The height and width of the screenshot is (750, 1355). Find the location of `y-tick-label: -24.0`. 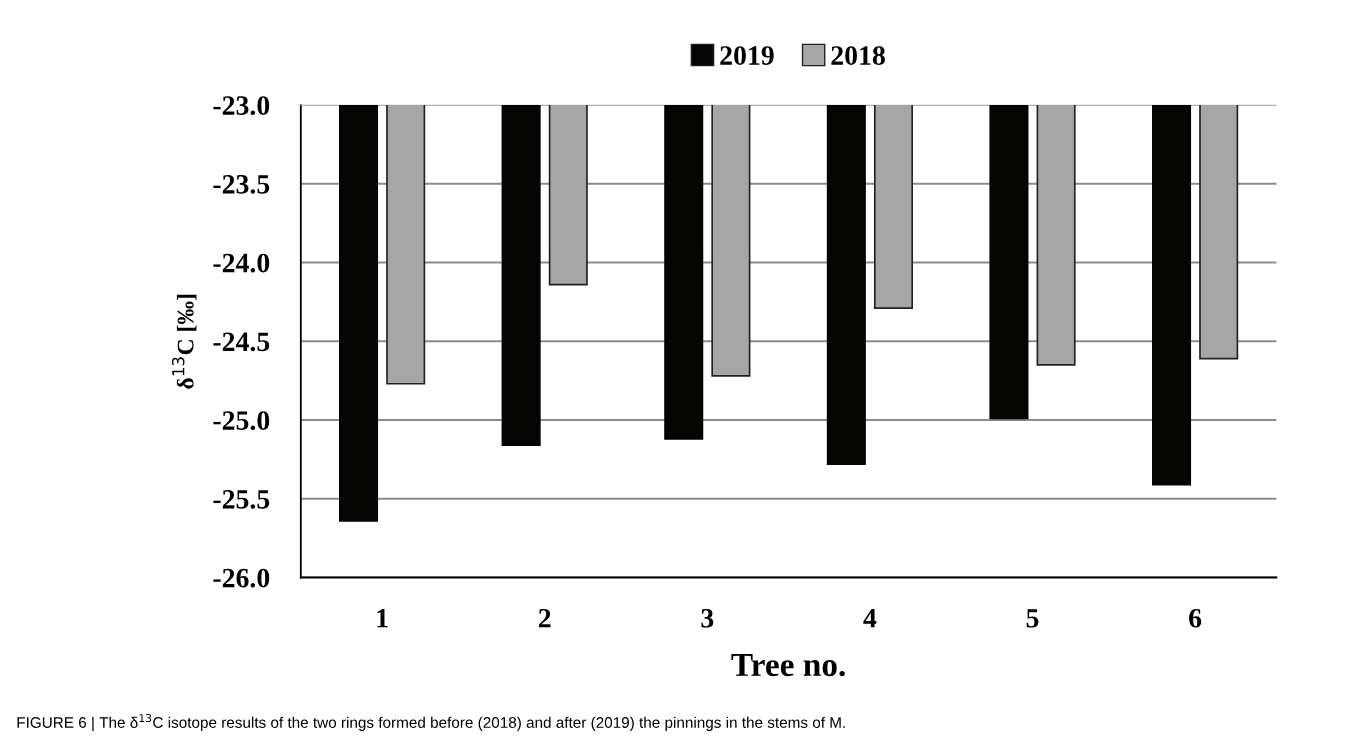

y-tick-label: -24.0 is located at coordinates (241, 263).